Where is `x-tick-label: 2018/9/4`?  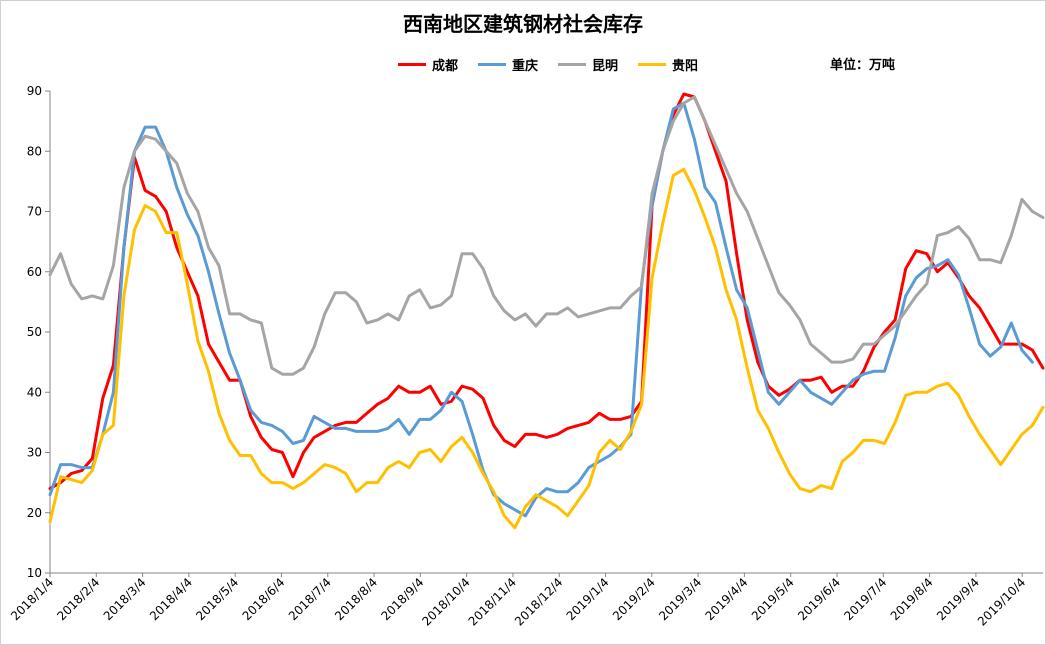 x-tick-label: 2018/9/4 is located at coordinates (402, 599).